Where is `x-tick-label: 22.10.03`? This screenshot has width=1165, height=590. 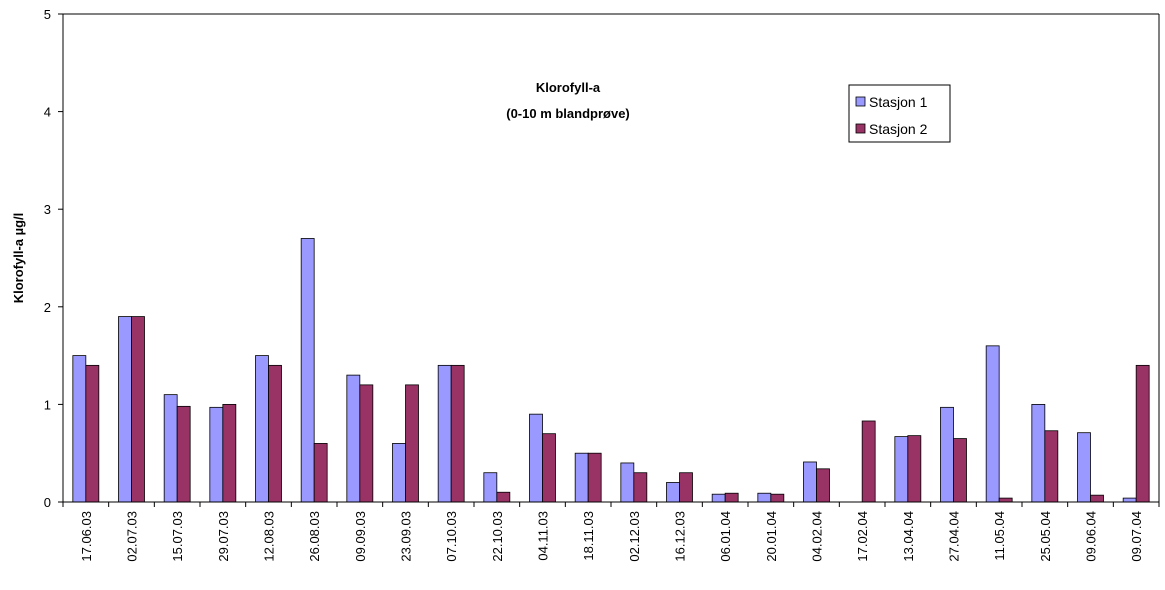
x-tick-label: 22.10.03 is located at coordinates (497, 536).